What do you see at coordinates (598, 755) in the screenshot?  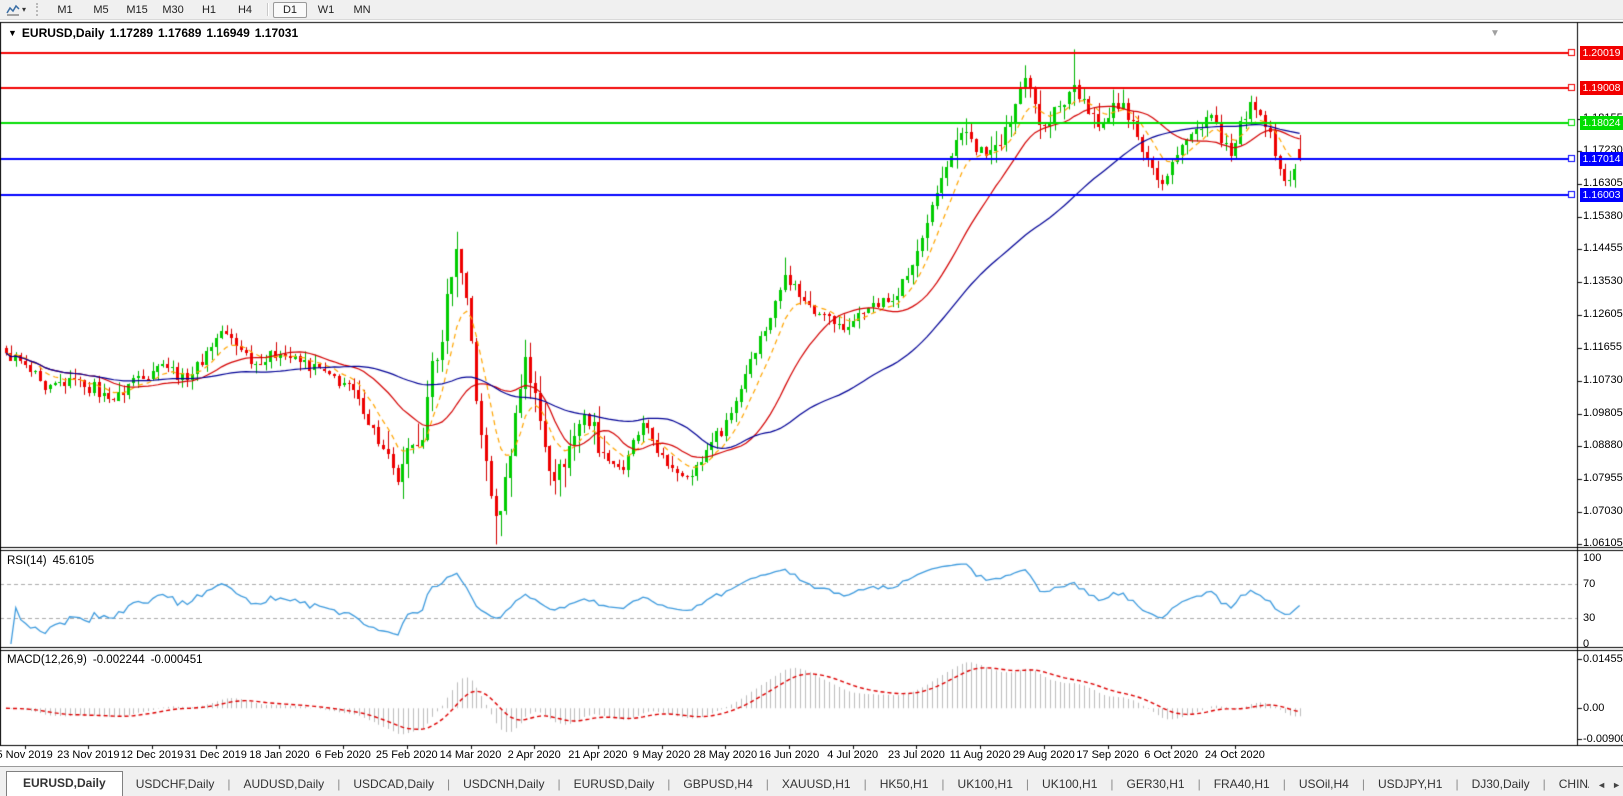 I see `date-axis-tick: 21 Apr 2020` at bounding box center [598, 755].